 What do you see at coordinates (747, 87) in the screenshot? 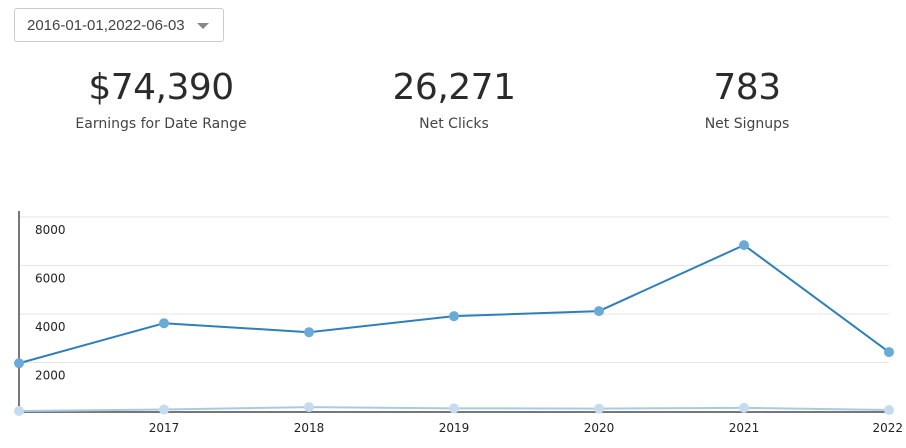
I see `net-signups-value: 783` at bounding box center [747, 87].